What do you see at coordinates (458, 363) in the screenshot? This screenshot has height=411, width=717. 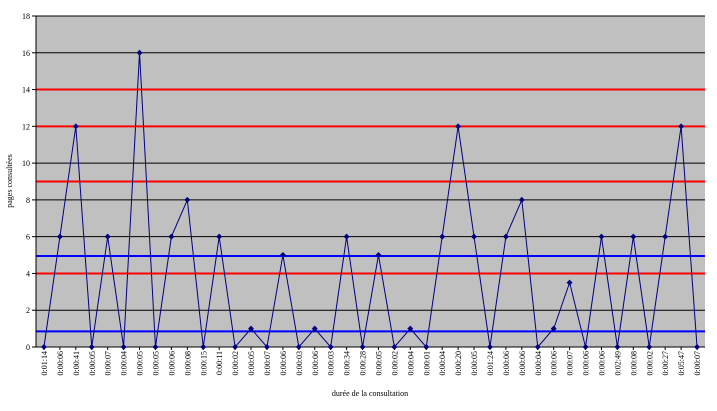 I see `x-tick-label: 0:00:20` at bounding box center [458, 363].